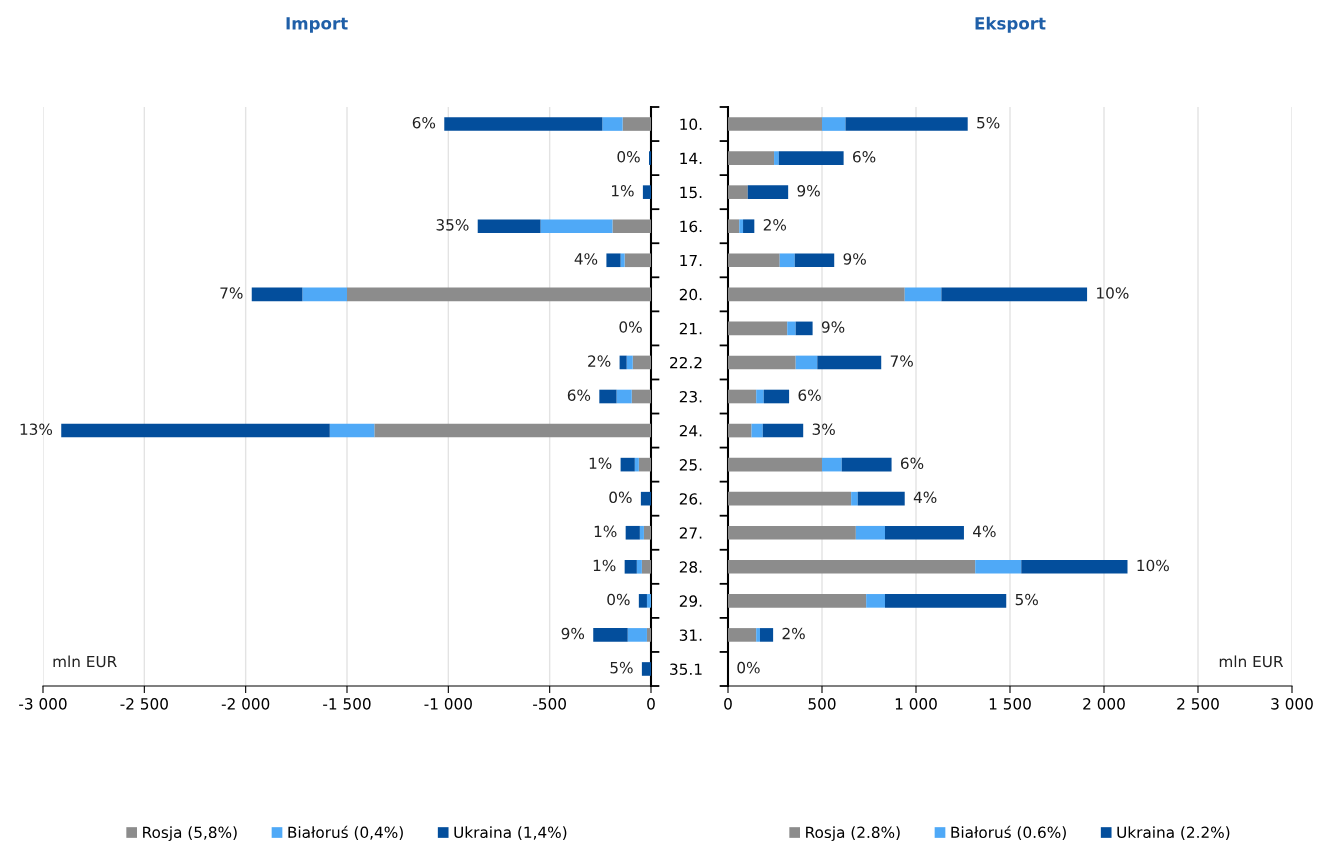  I want to click on y-tick-label: 27., so click(690, 533).